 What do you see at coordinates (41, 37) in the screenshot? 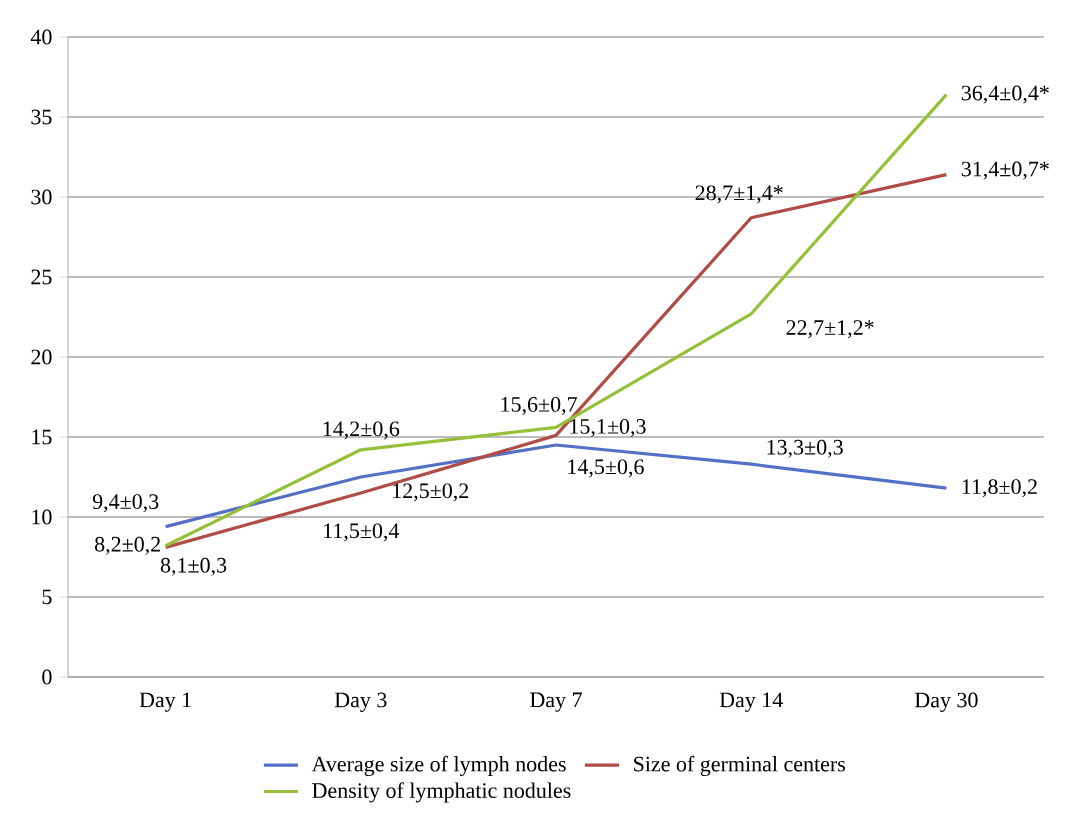
I see `y-tick-label: 40` at bounding box center [41, 37].